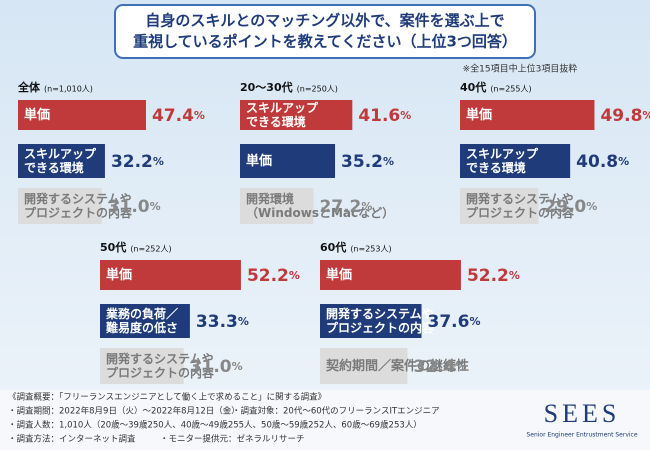 The width and height of the screenshot is (650, 450). Describe the element at coordinates (473, 87) in the screenshot. I see `panel-title: 40代` at that location.